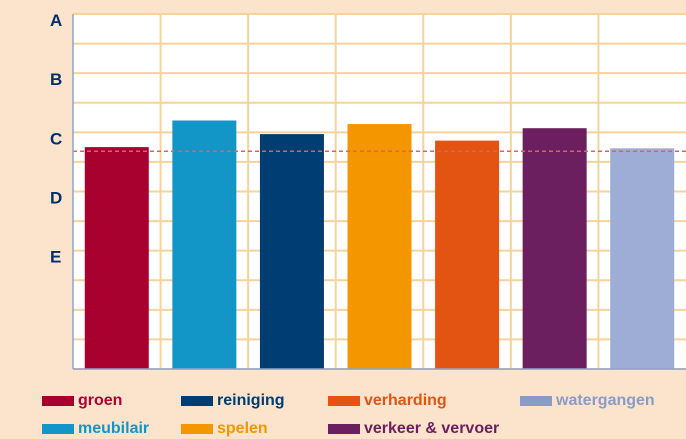  What do you see at coordinates (56, 20) in the screenshot?
I see `y-tick-label-a: A` at bounding box center [56, 20].